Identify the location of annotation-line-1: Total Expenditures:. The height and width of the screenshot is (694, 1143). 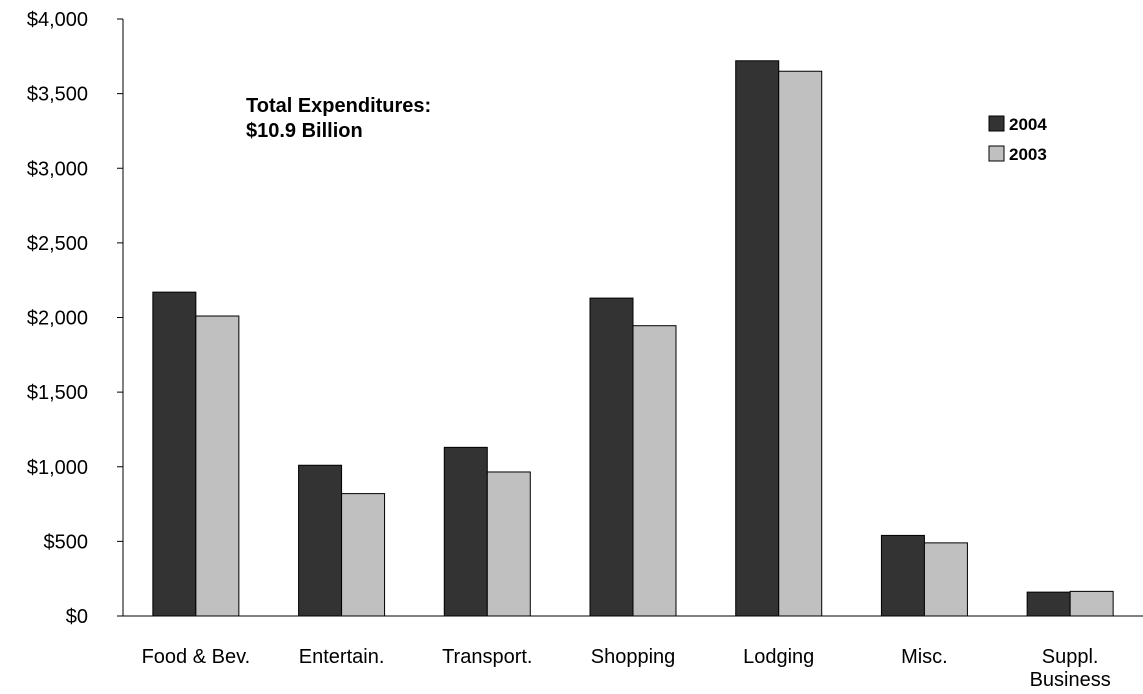
(338, 106).